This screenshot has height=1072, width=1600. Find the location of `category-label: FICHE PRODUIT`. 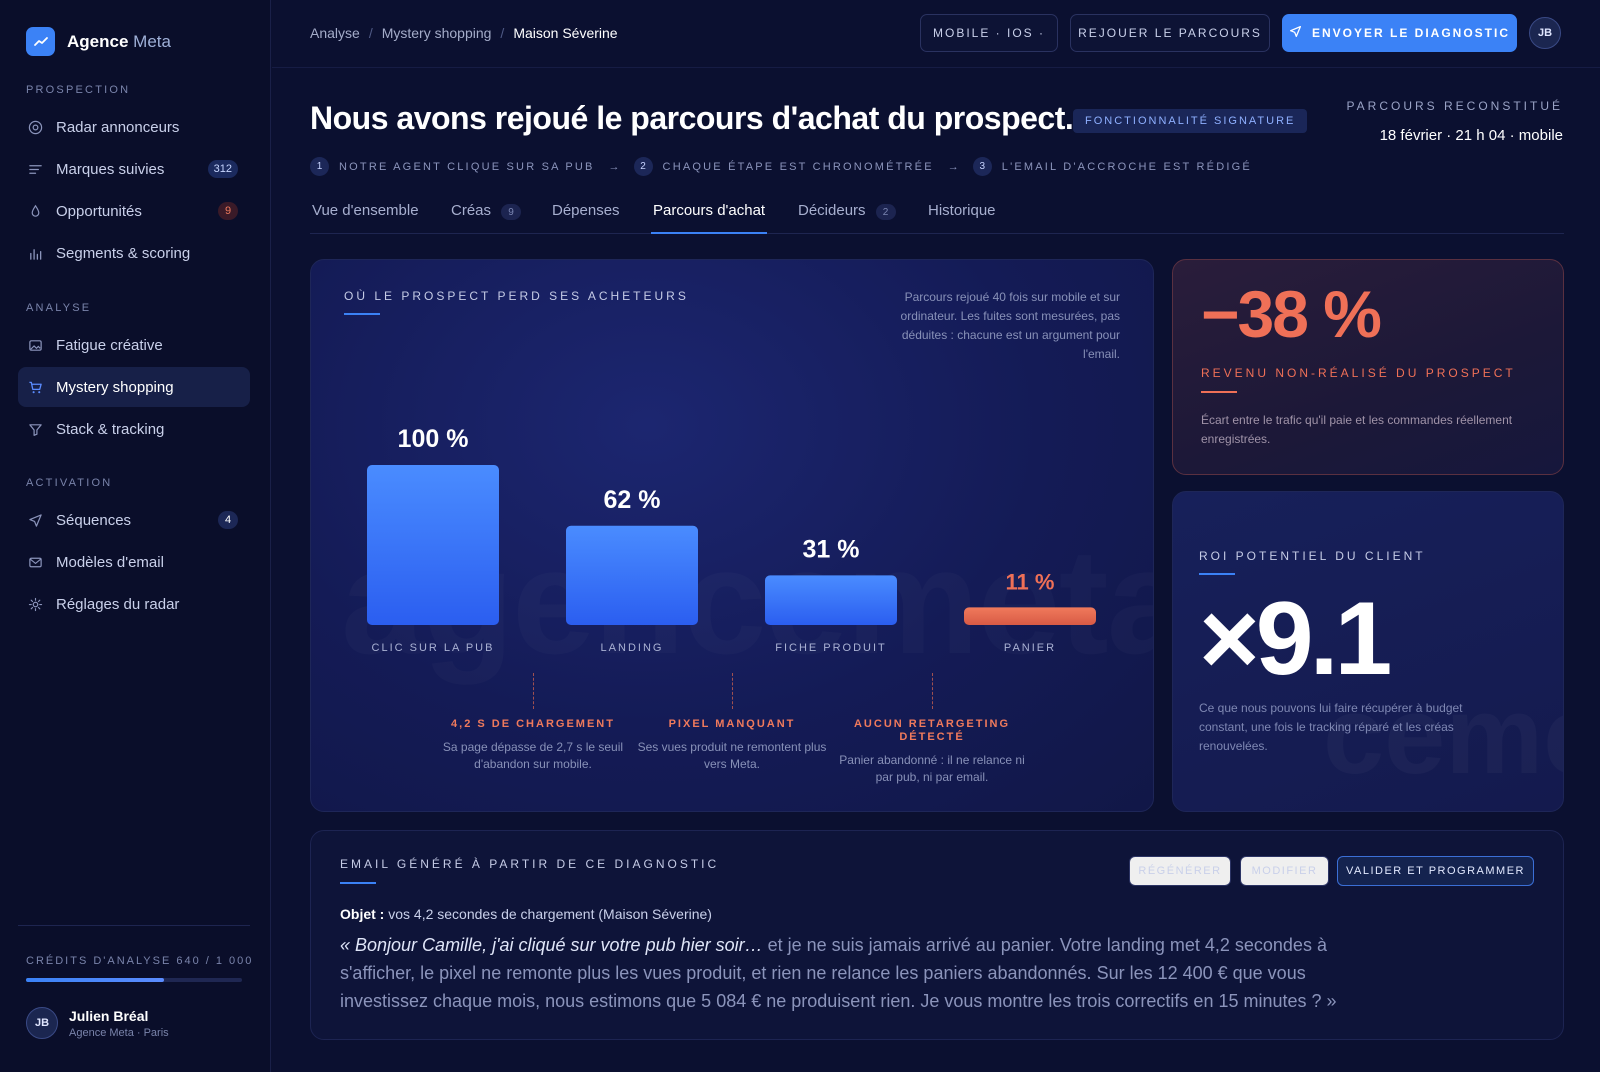

category-label: FICHE PRODUIT is located at coordinates (831, 648).